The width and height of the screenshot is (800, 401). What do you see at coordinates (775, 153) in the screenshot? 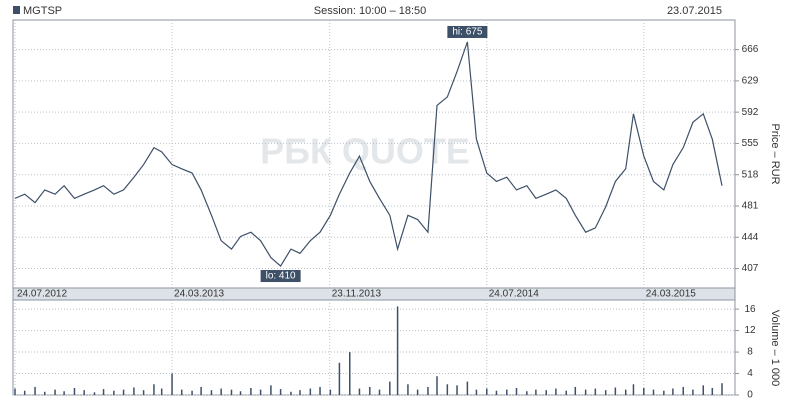
I see `price-axis-title: Price – RUR` at bounding box center [775, 153].